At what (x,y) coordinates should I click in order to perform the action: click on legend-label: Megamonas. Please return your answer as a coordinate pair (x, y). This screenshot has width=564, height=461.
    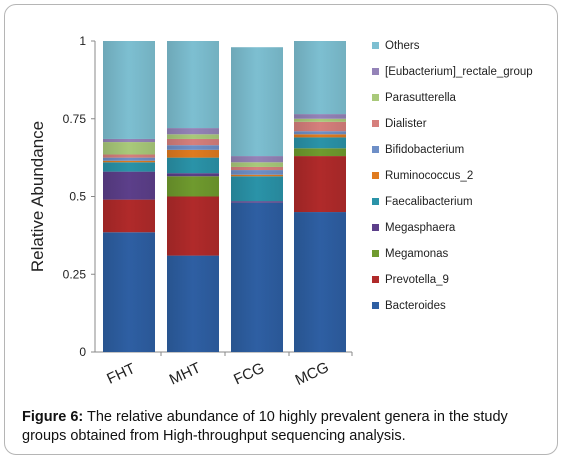
    Looking at the image, I should click on (417, 254).